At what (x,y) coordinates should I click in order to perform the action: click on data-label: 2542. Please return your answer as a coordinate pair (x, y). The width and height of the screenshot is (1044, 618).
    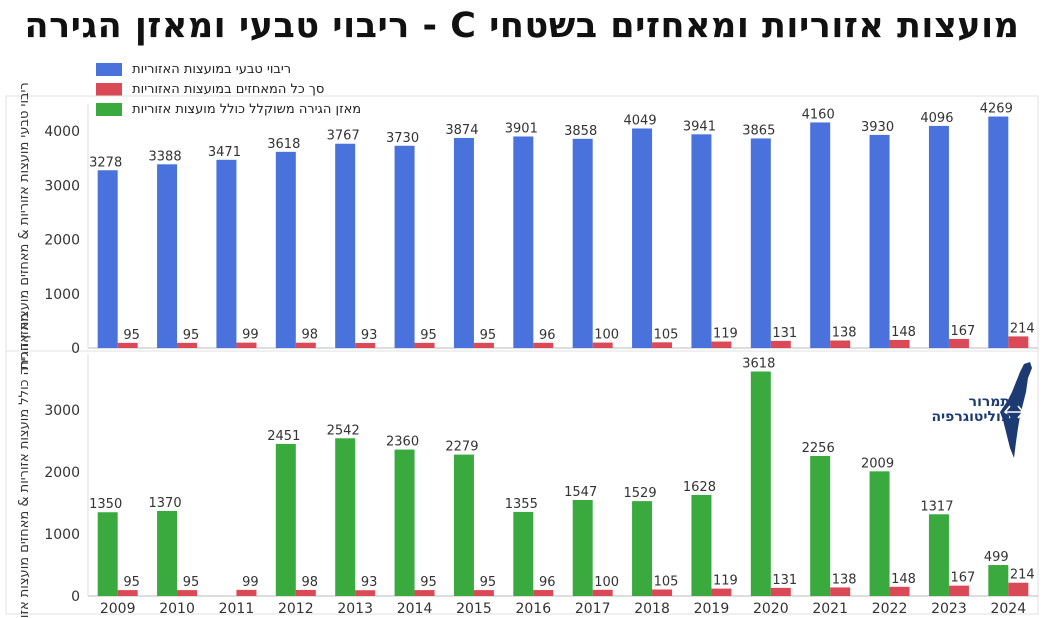
    Looking at the image, I should click on (343, 430).